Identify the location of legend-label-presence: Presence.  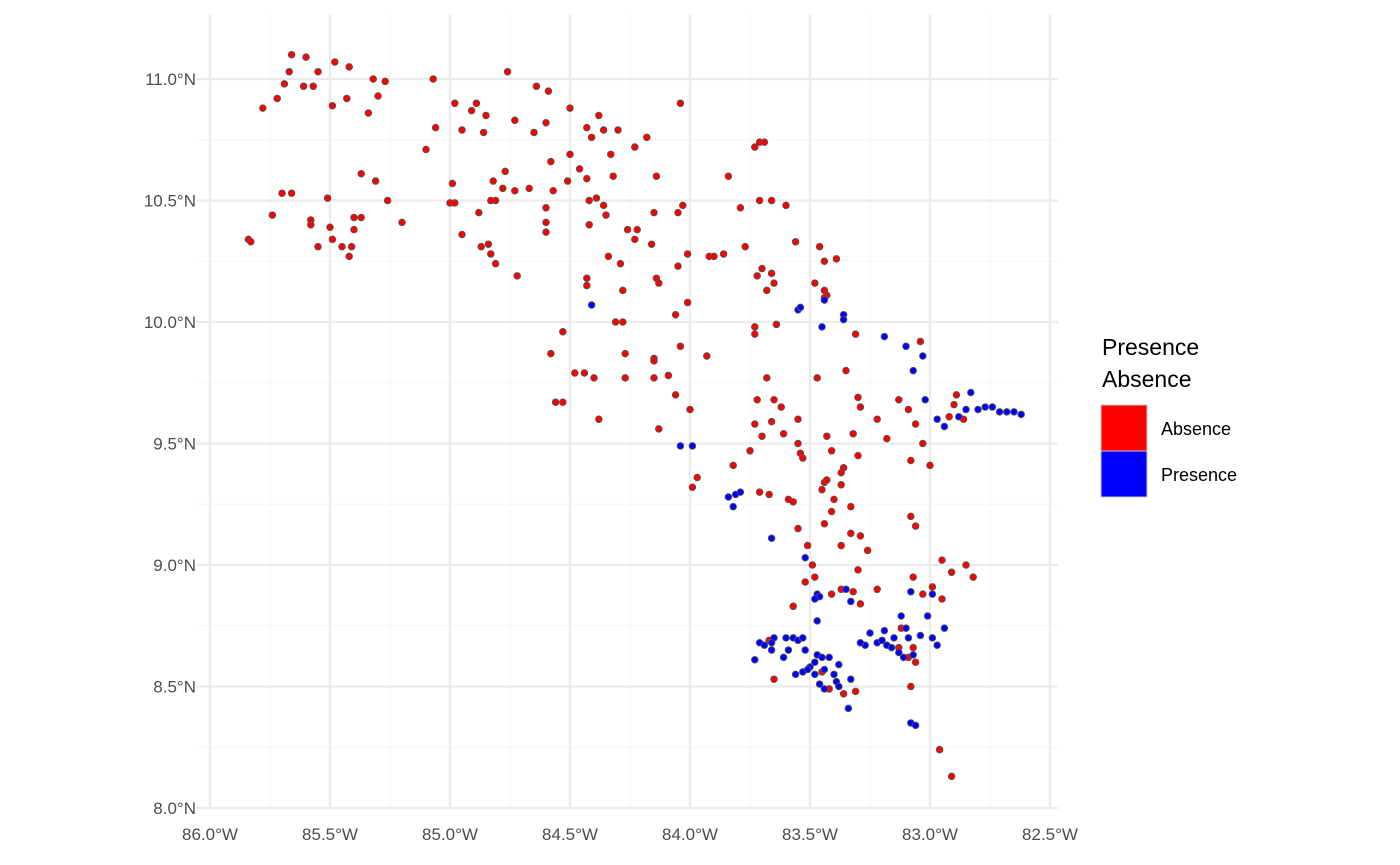
(1199, 475).